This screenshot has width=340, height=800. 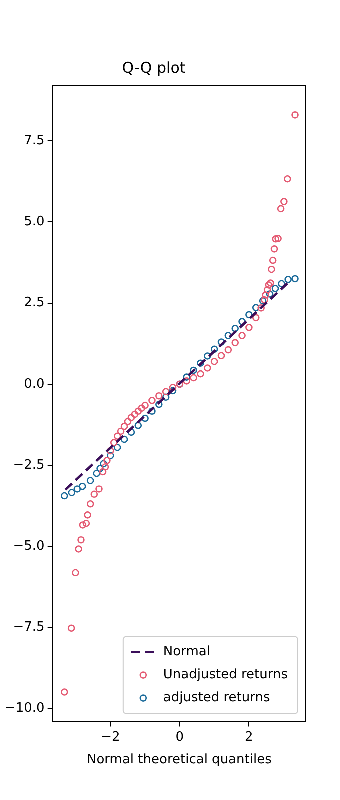 I want to click on y-tick-label: 0.0, so click(x=34, y=384).